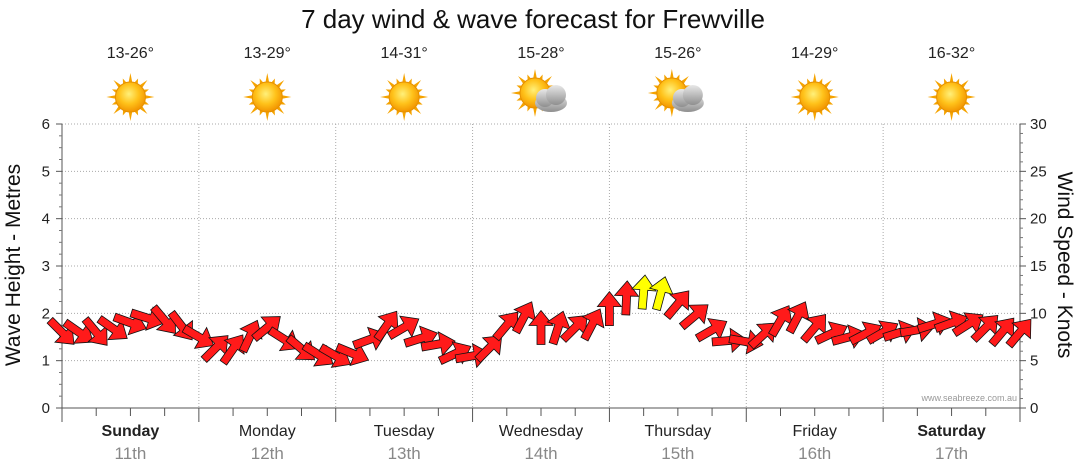 The image size is (1080, 475). What do you see at coordinates (13, 265) in the screenshot?
I see `y-axis-label: Wave Height - Metres` at bounding box center [13, 265].